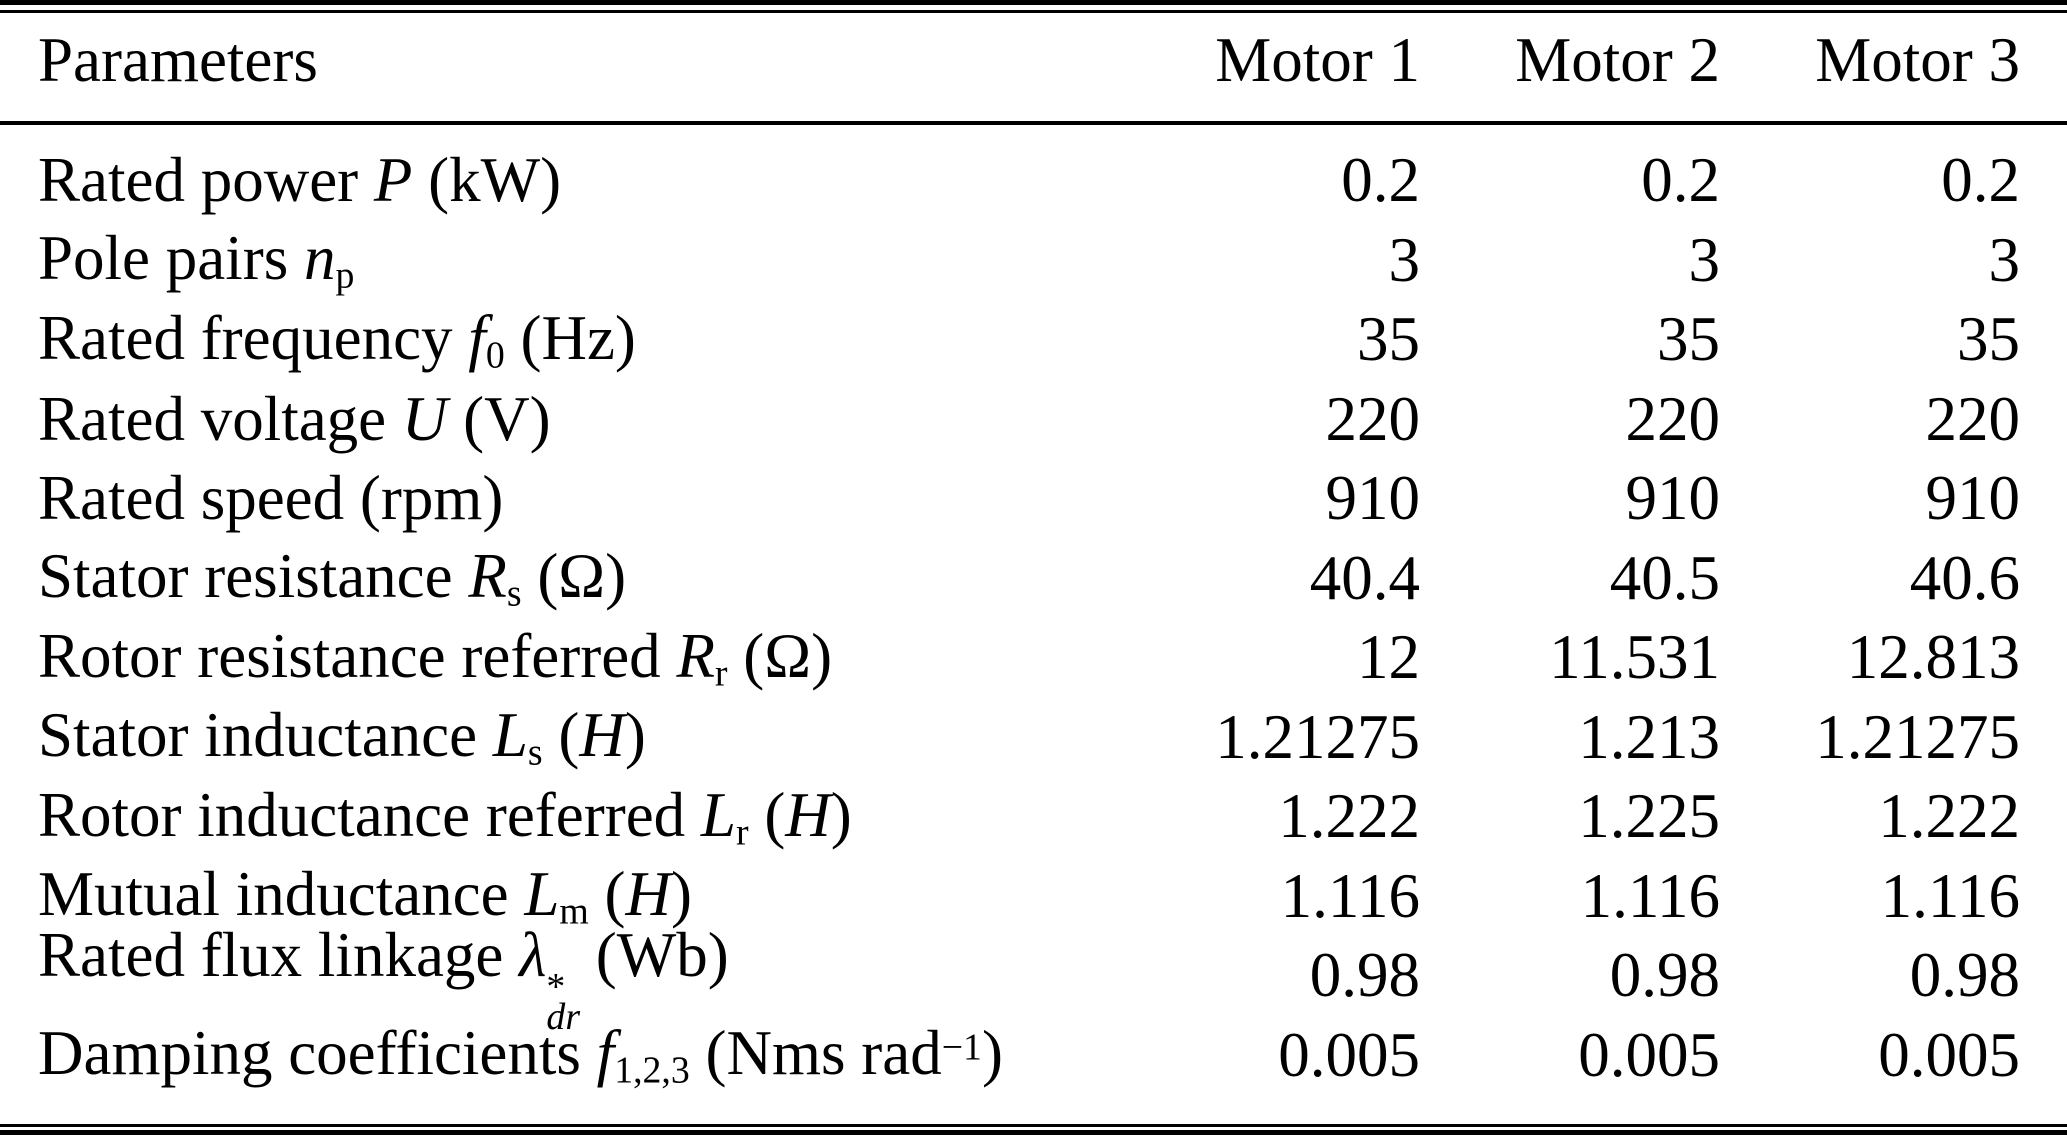 This screenshot has width=2067, height=1135. What do you see at coordinates (579, 498) in the screenshot?
I see `parameter-label: Rated speed (rpm)` at bounding box center [579, 498].